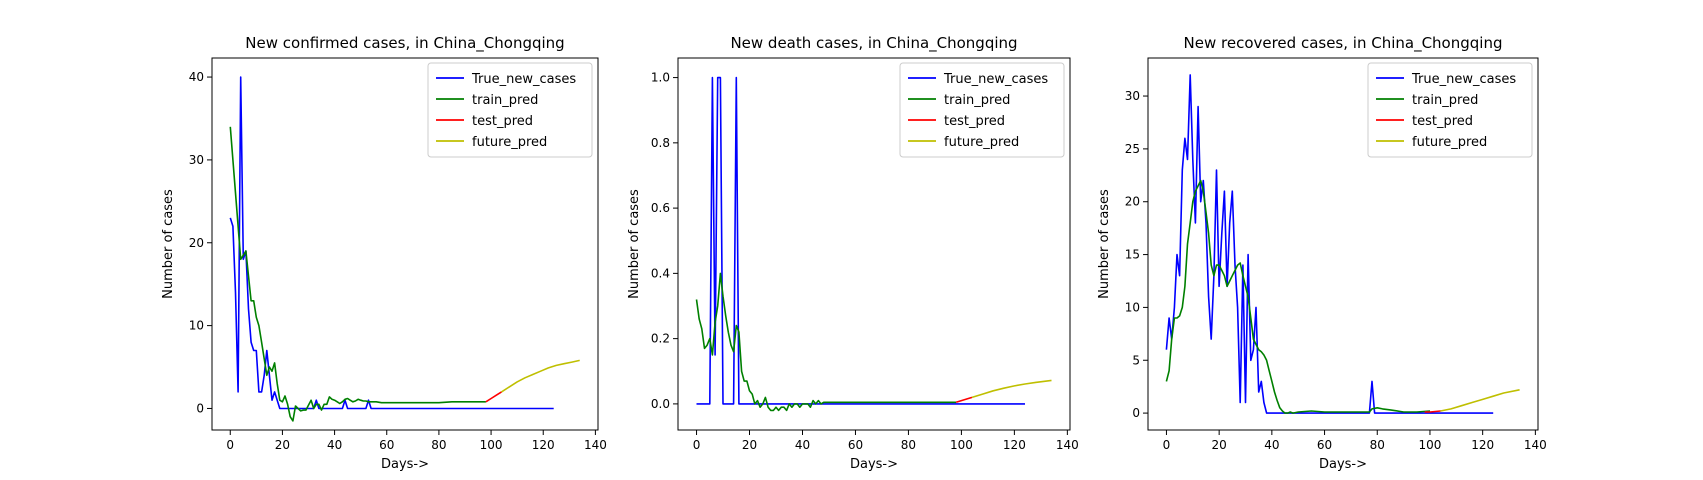 Image resolution: width=1703 pixels, height=480 pixels. I want to click on y-tick-label: 0.4, so click(660, 273).